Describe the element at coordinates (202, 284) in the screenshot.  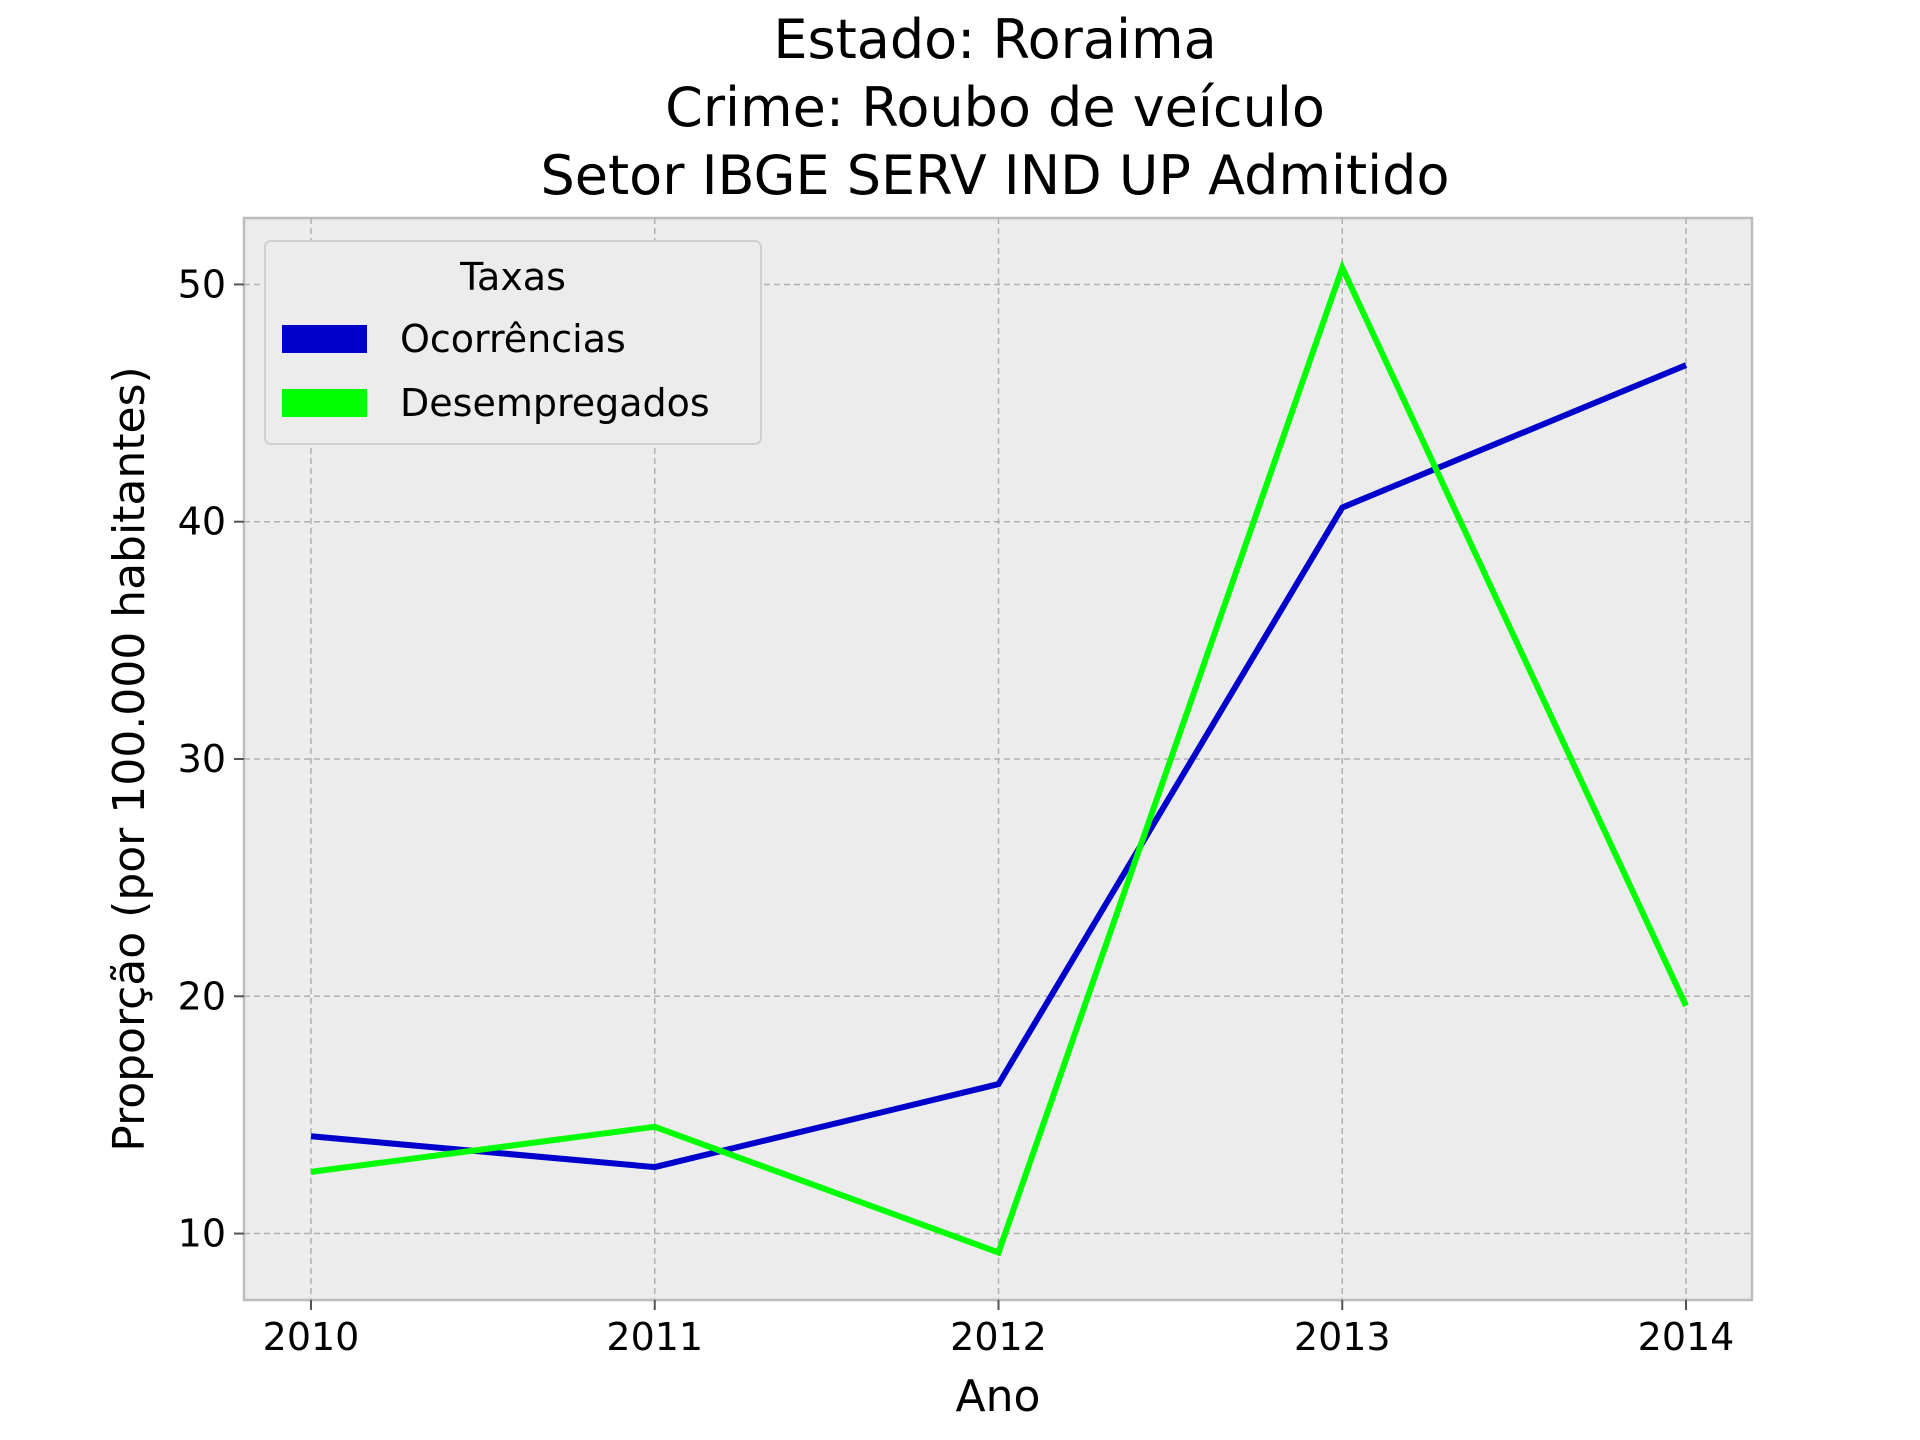
I see `y-tick-label: 50` at that location.